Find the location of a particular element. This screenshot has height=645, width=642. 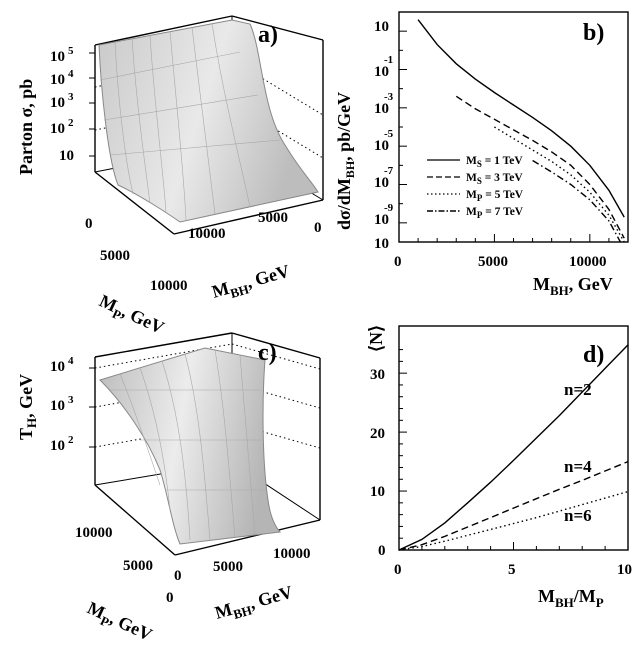

d-xtick-label: 5 is located at coordinates (512, 570).